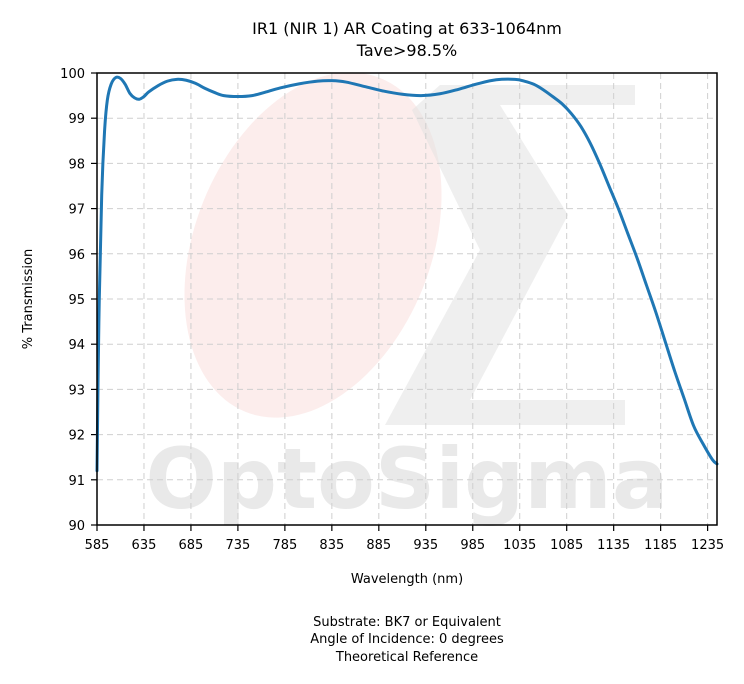  What do you see at coordinates (378, 545) in the screenshot?
I see `x-tick-label: 885` at bounding box center [378, 545].